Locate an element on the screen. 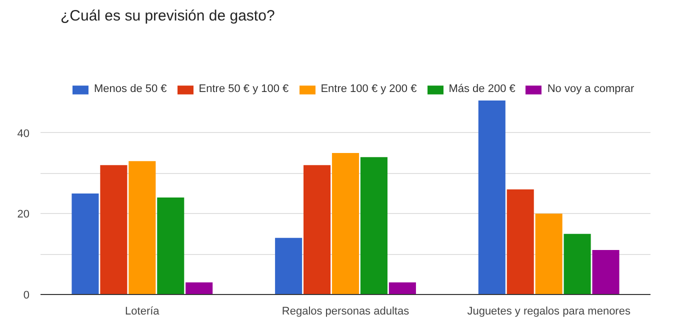 The width and height of the screenshot is (677, 331). legend-label: Entre 50 € y 100 € is located at coordinates (243, 89).